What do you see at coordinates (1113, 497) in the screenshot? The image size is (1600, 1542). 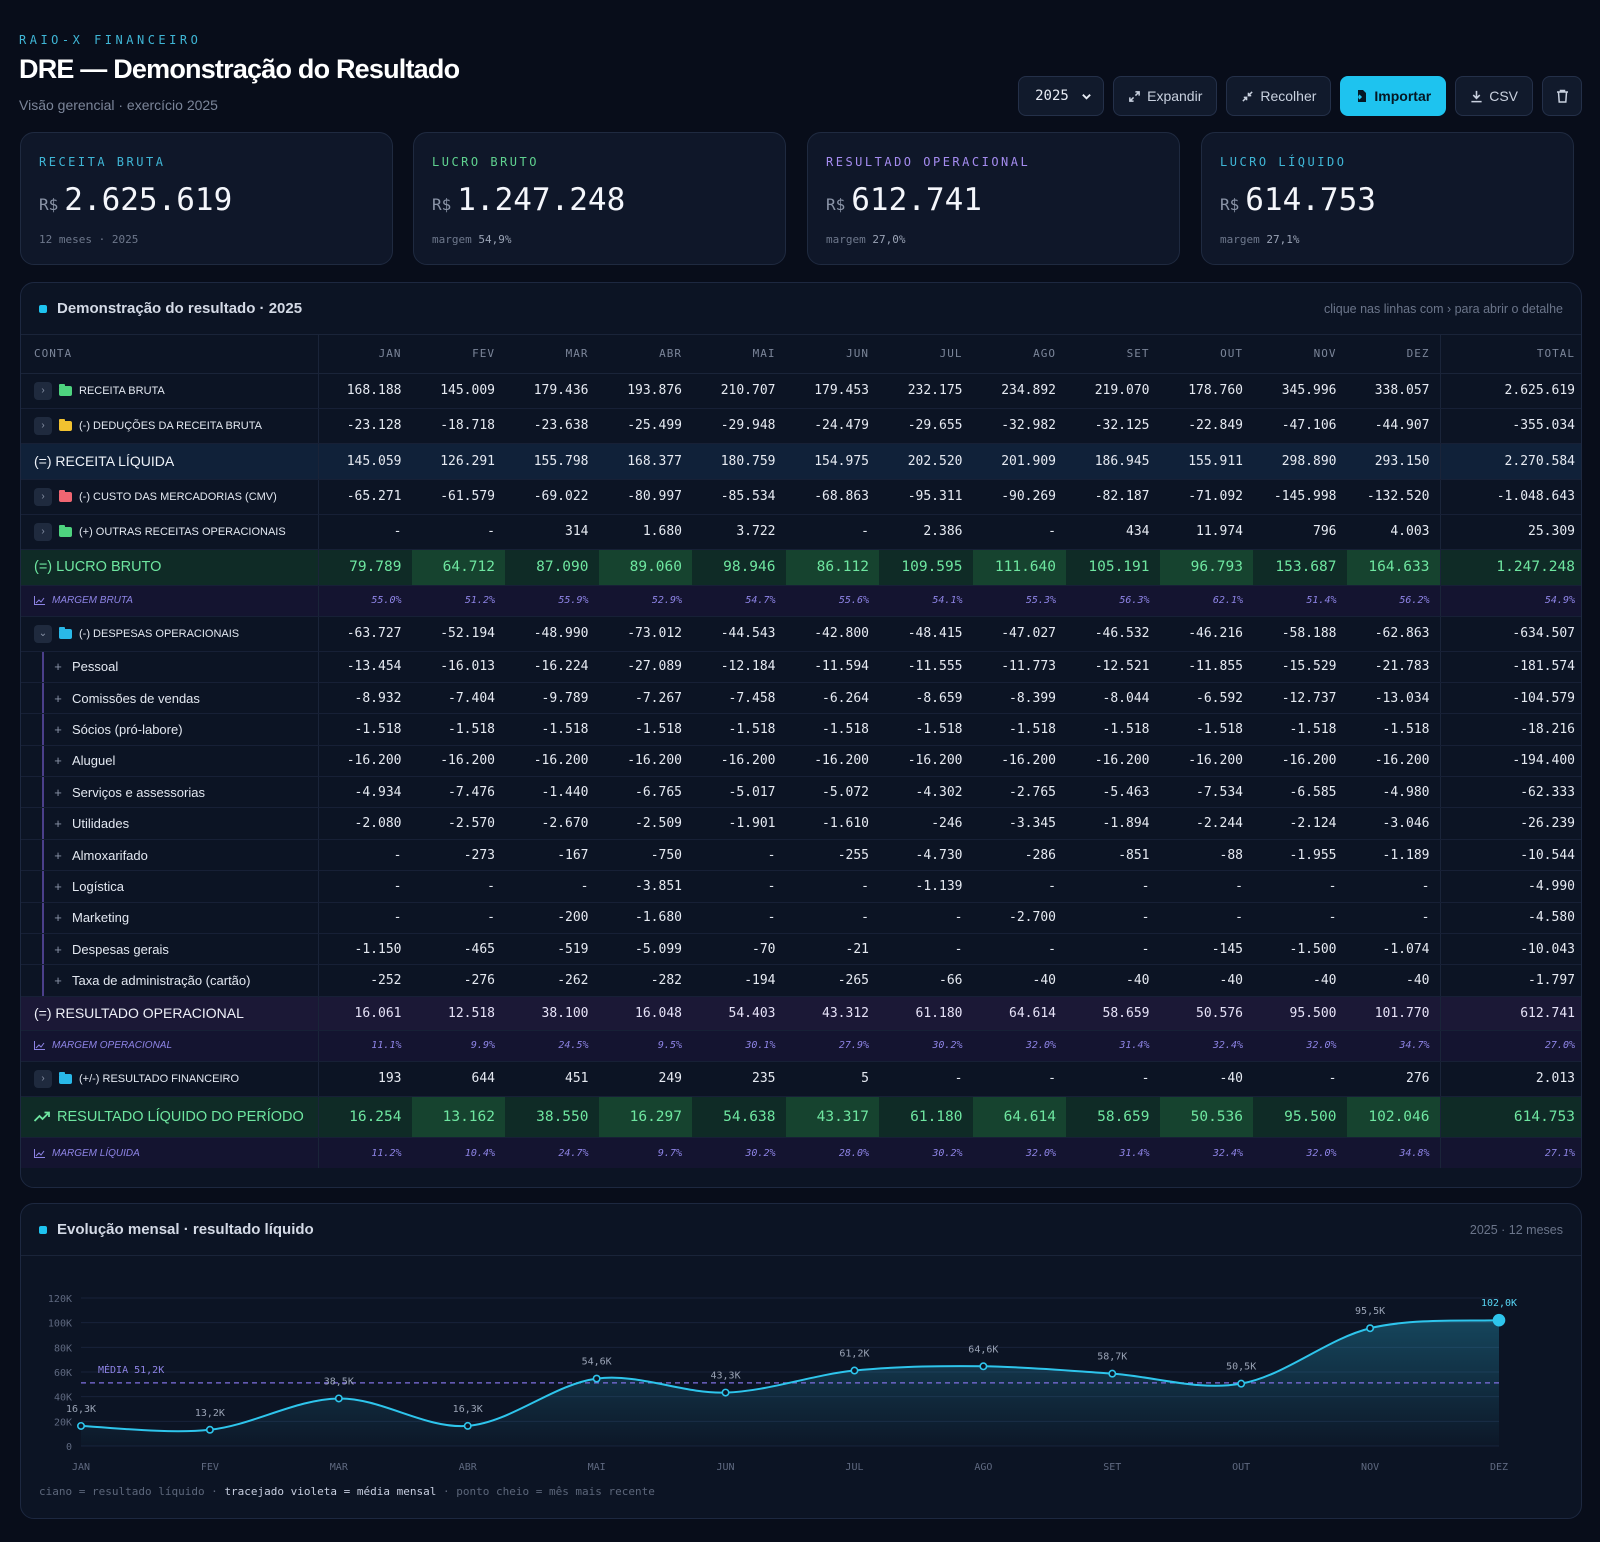 I see `month-cell: -82.187` at bounding box center [1113, 497].